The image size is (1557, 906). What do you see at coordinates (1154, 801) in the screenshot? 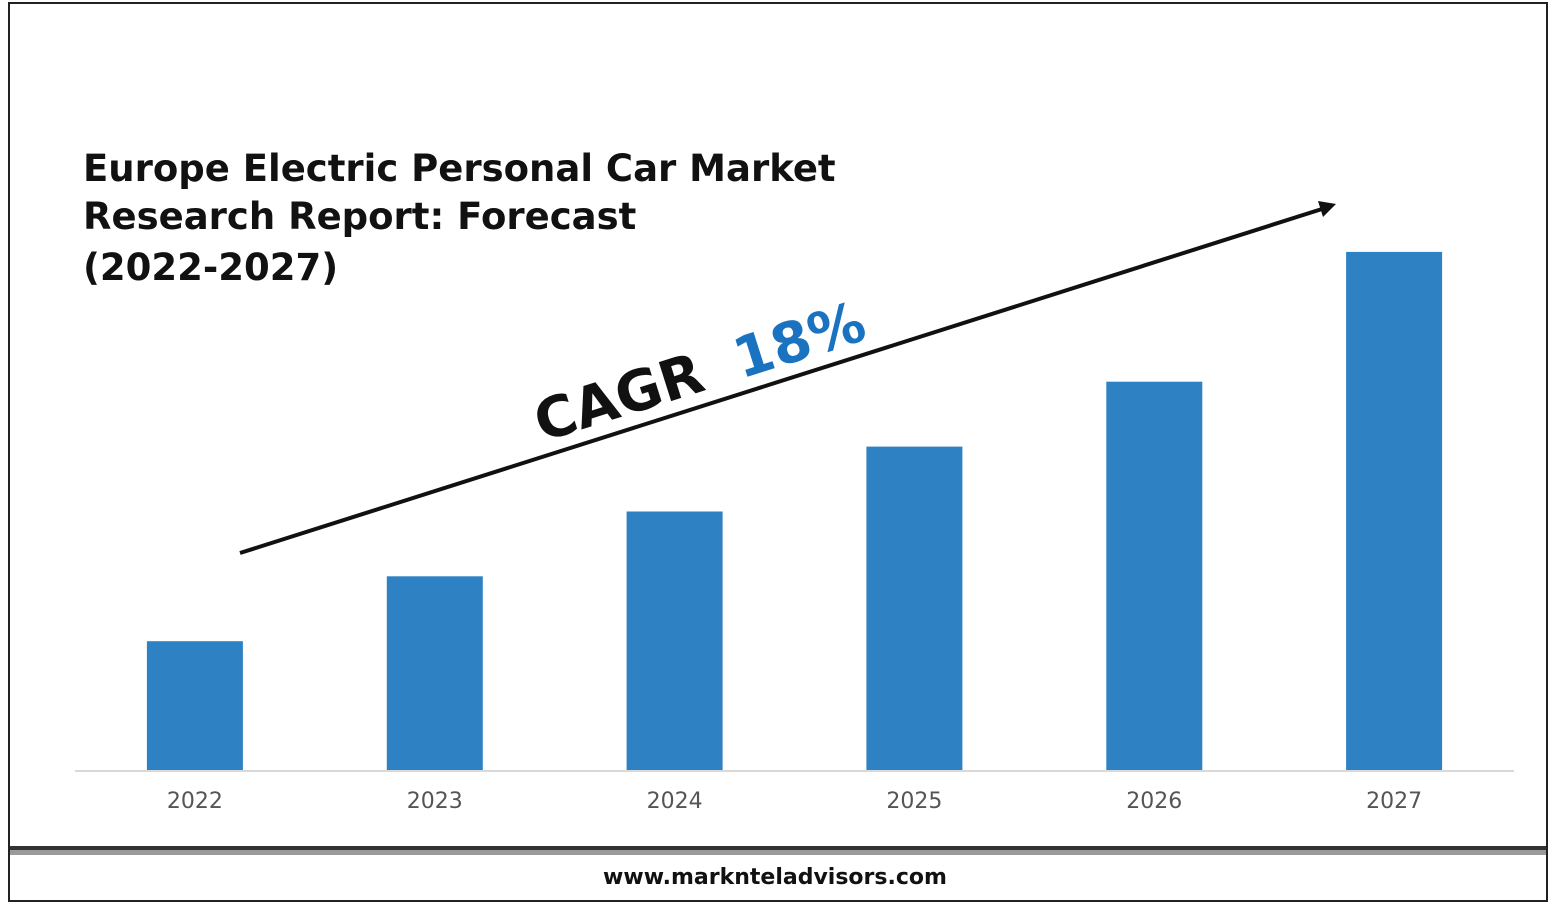
I see `x-tick-label-2026: 2026` at bounding box center [1154, 801].